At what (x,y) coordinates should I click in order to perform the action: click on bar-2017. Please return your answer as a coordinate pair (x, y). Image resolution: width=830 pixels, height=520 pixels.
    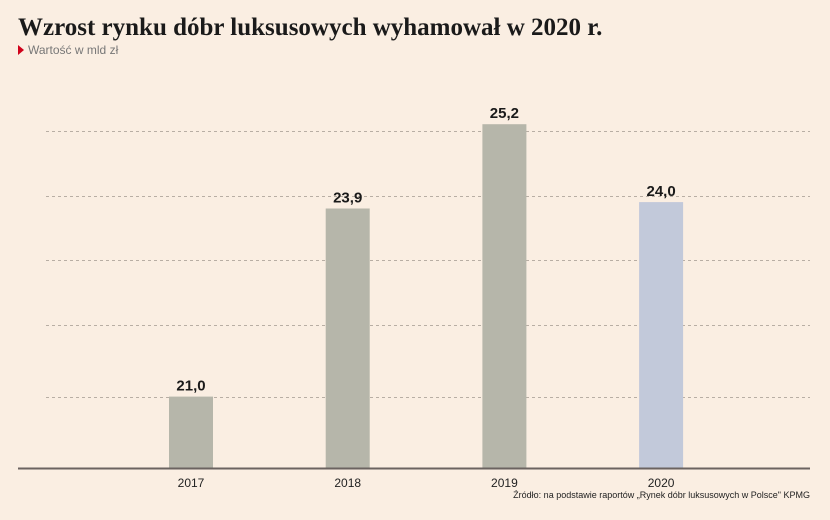
    Looking at the image, I should click on (191, 432).